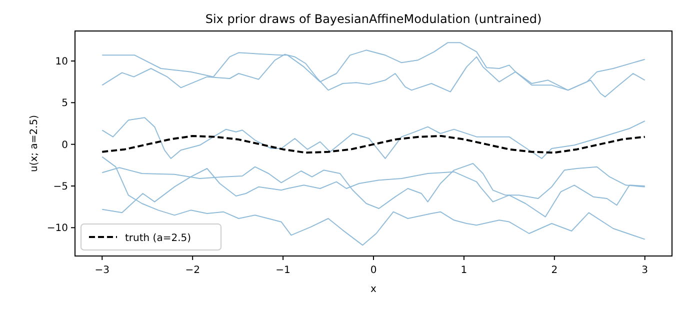  I want to click on x-tick-label: −2, so click(192, 270).